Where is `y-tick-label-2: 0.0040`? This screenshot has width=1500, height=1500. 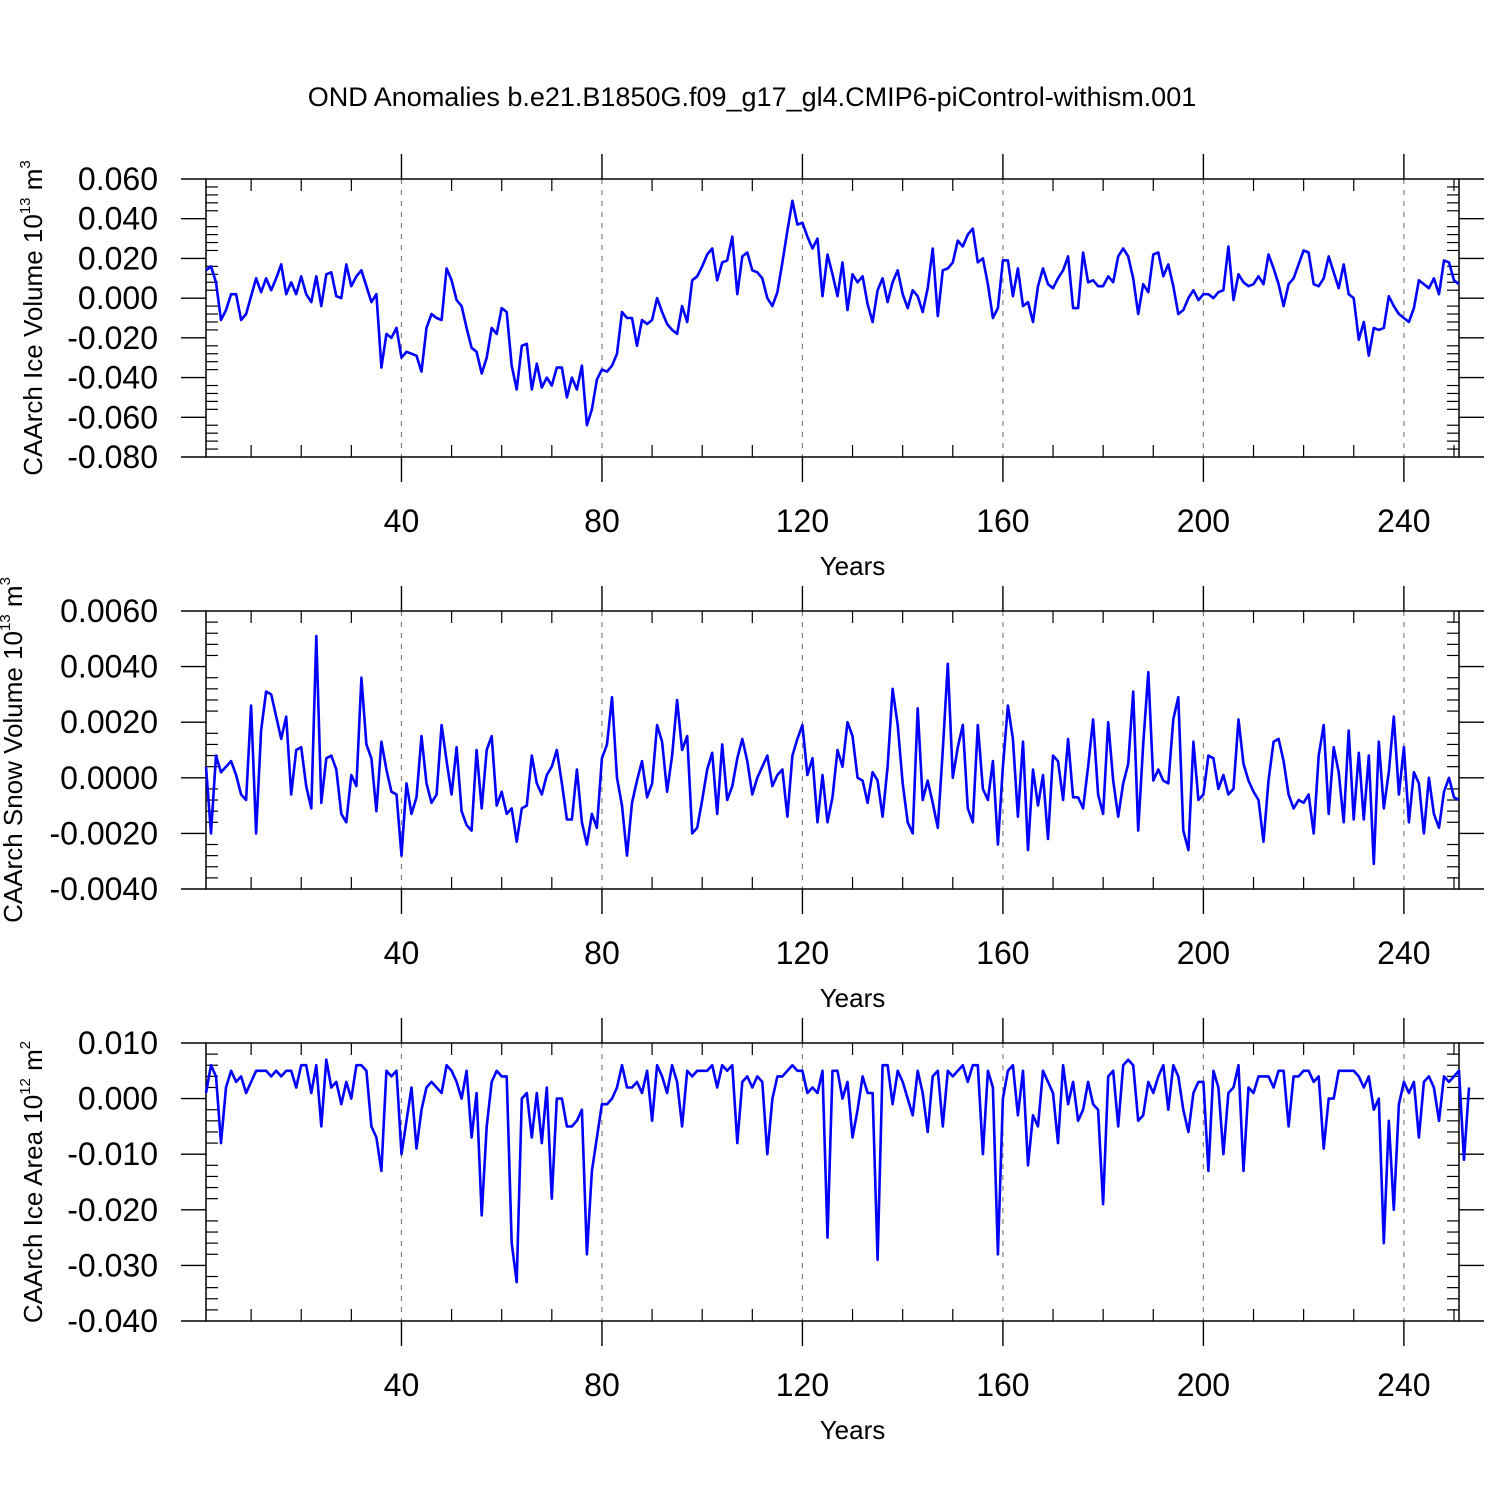
y-tick-label-2: 0.0040 is located at coordinates (109, 667).